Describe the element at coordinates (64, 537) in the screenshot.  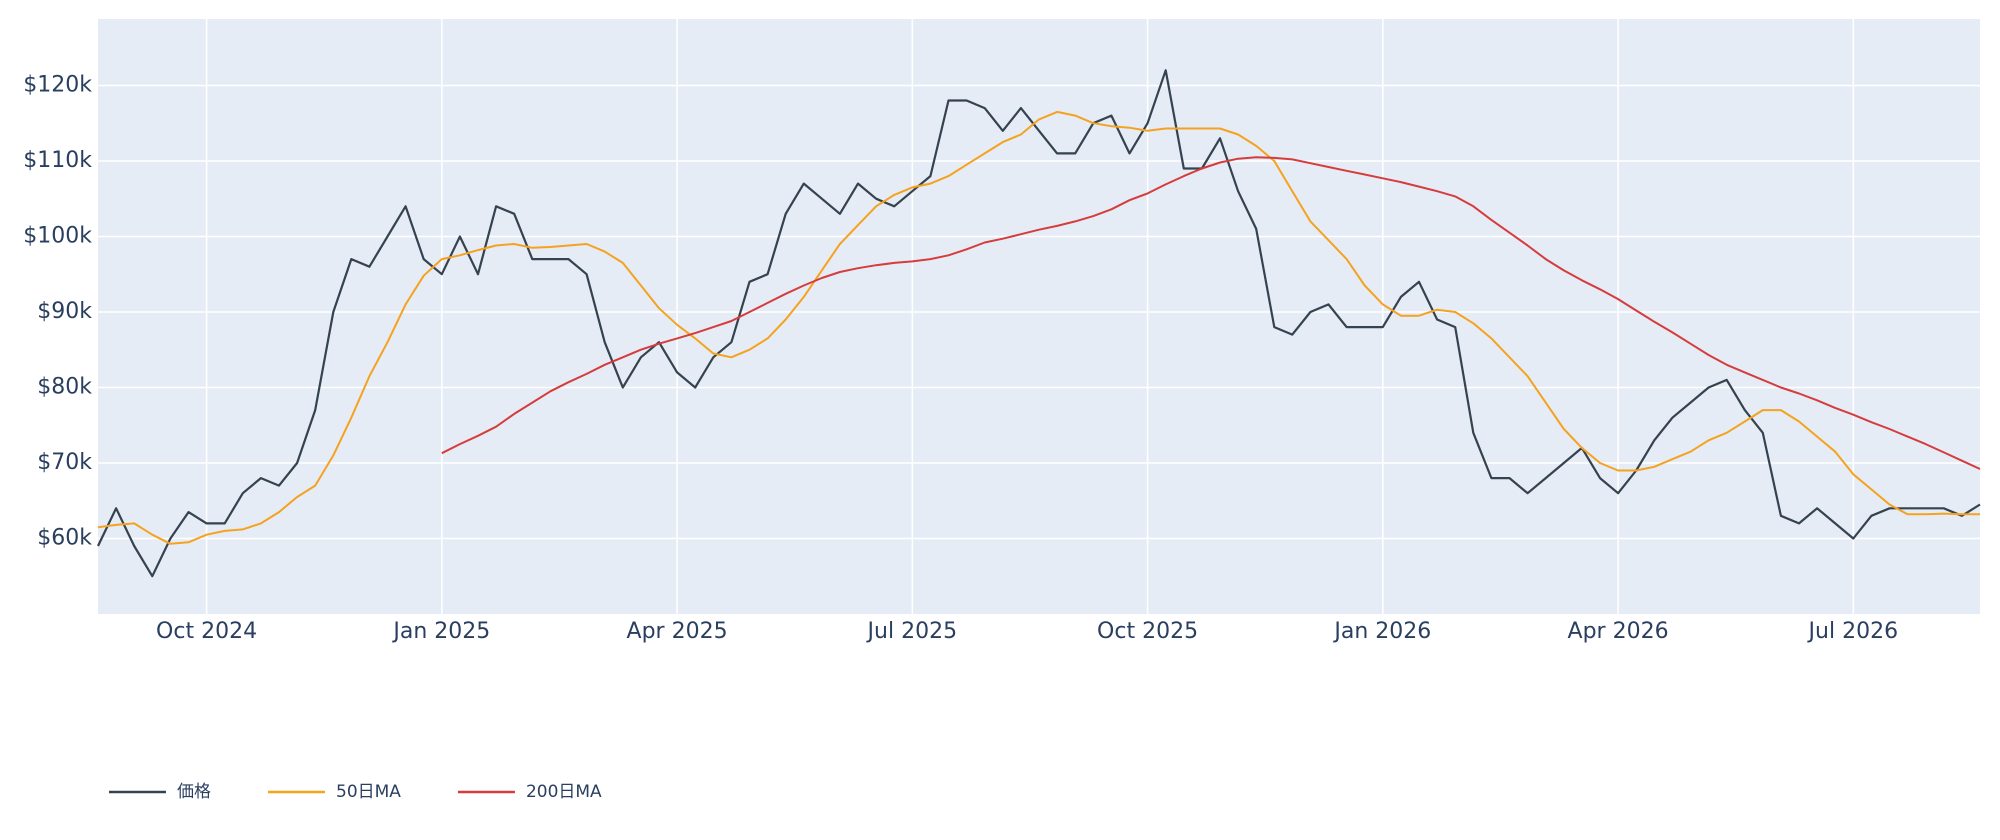
I see `y-tick-label: $60k` at that location.